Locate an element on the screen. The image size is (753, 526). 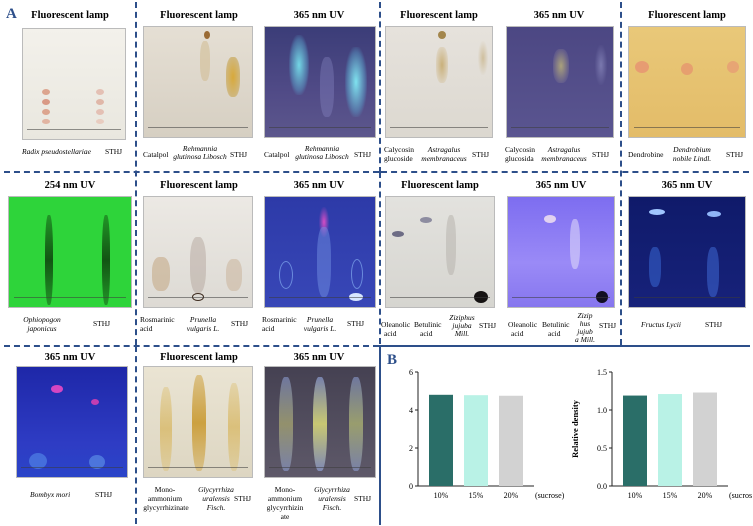
label-r2p4-b: acid is located at coordinates (390, 333).